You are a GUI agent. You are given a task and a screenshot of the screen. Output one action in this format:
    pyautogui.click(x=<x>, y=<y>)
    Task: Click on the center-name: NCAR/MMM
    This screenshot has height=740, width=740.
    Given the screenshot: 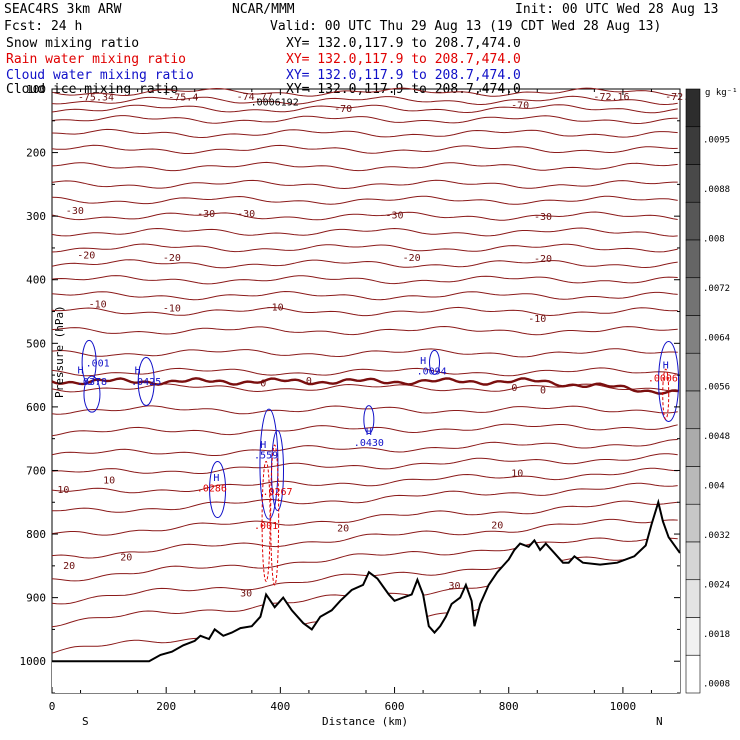 What is the action you would take?
    pyautogui.click(x=263, y=9)
    